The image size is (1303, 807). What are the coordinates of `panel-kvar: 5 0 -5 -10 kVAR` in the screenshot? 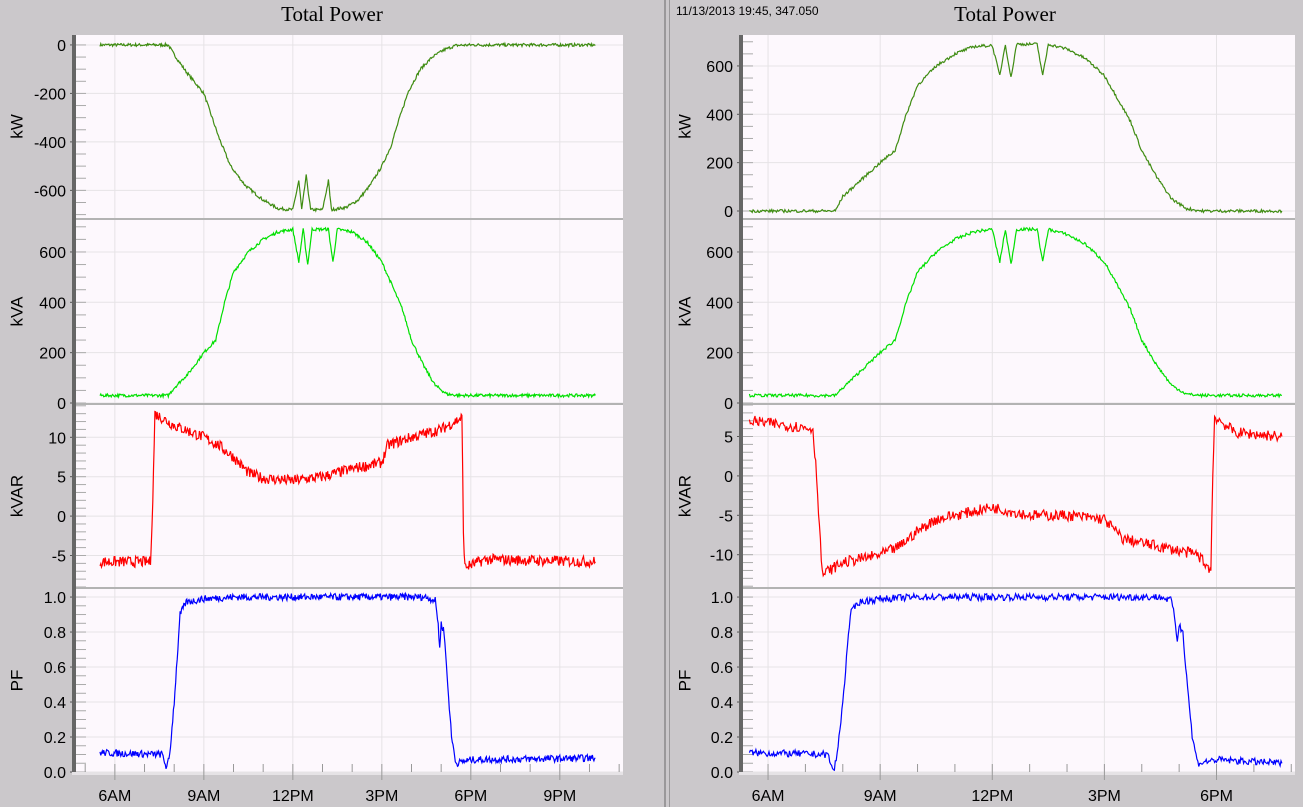 It's located at (985, 497).